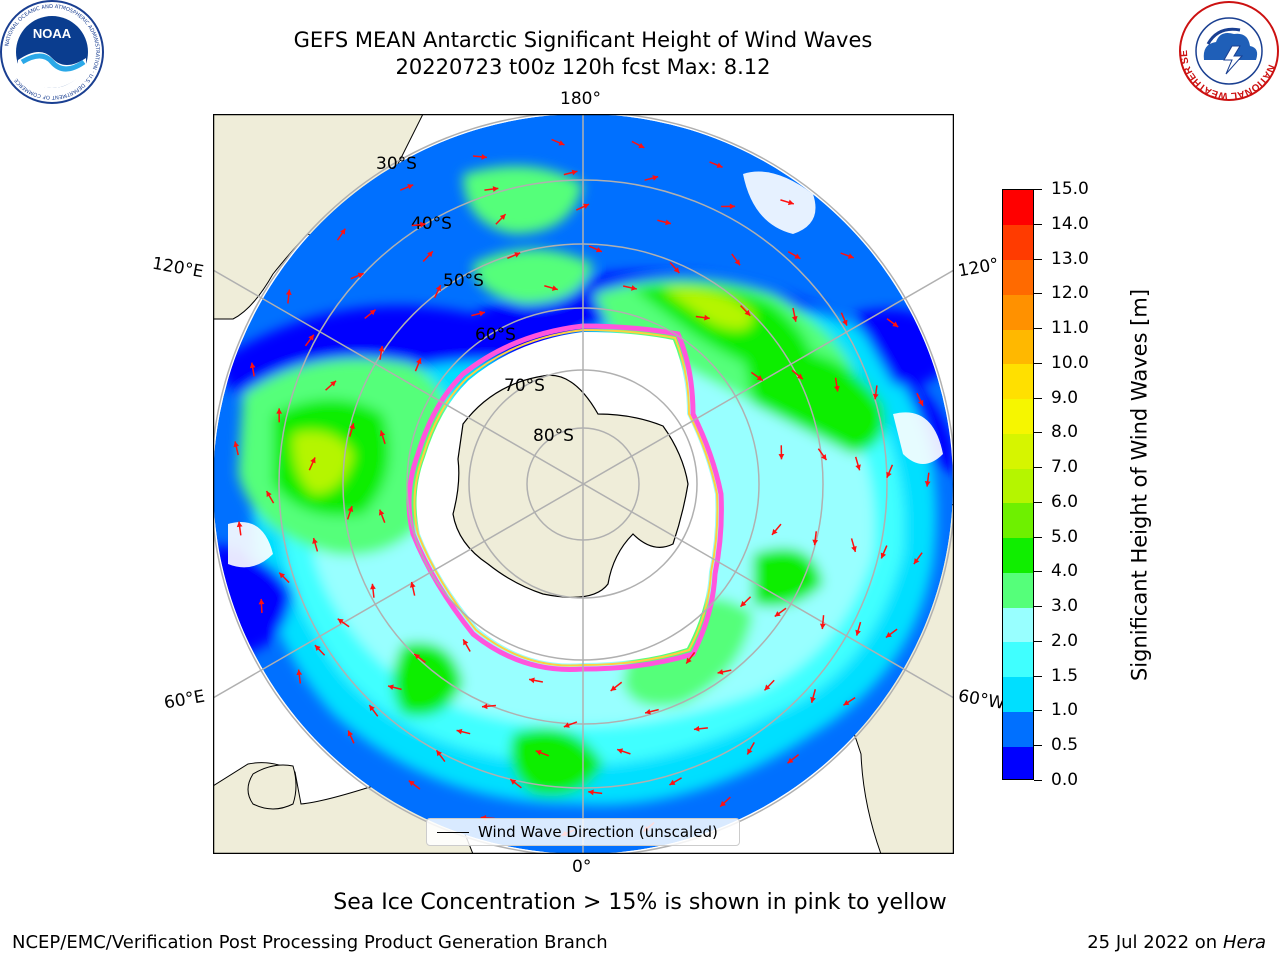  Describe the element at coordinates (396, 164) in the screenshot. I see `lat-label-30s: 30°S` at that location.